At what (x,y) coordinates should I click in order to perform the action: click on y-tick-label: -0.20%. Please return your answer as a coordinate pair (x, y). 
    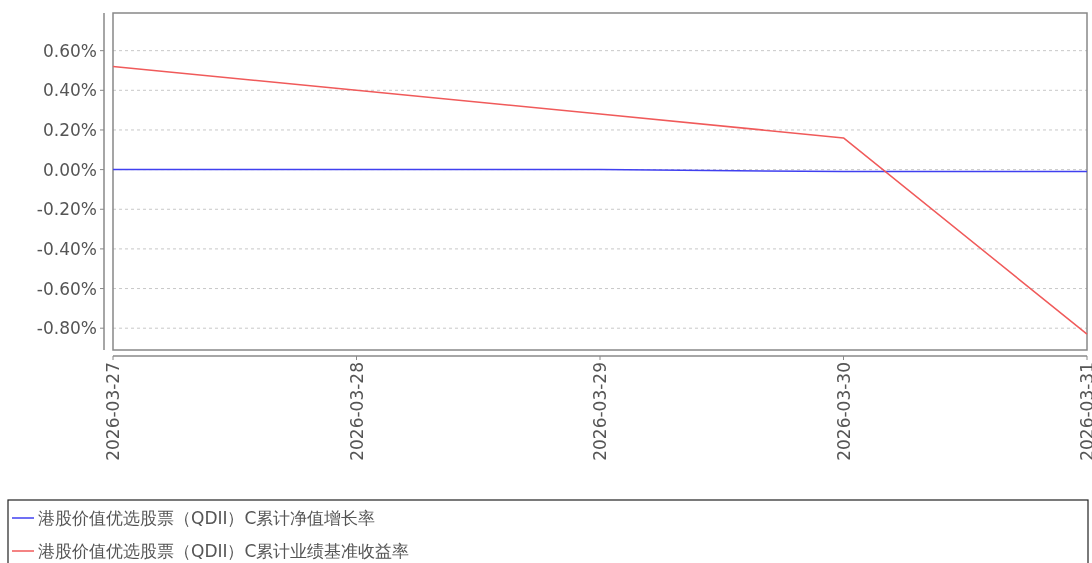
    Looking at the image, I should click on (66, 209).